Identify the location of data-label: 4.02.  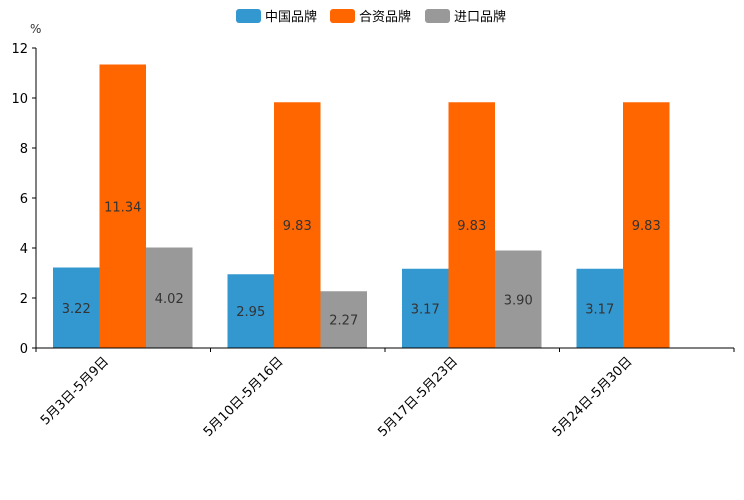
(169, 299).